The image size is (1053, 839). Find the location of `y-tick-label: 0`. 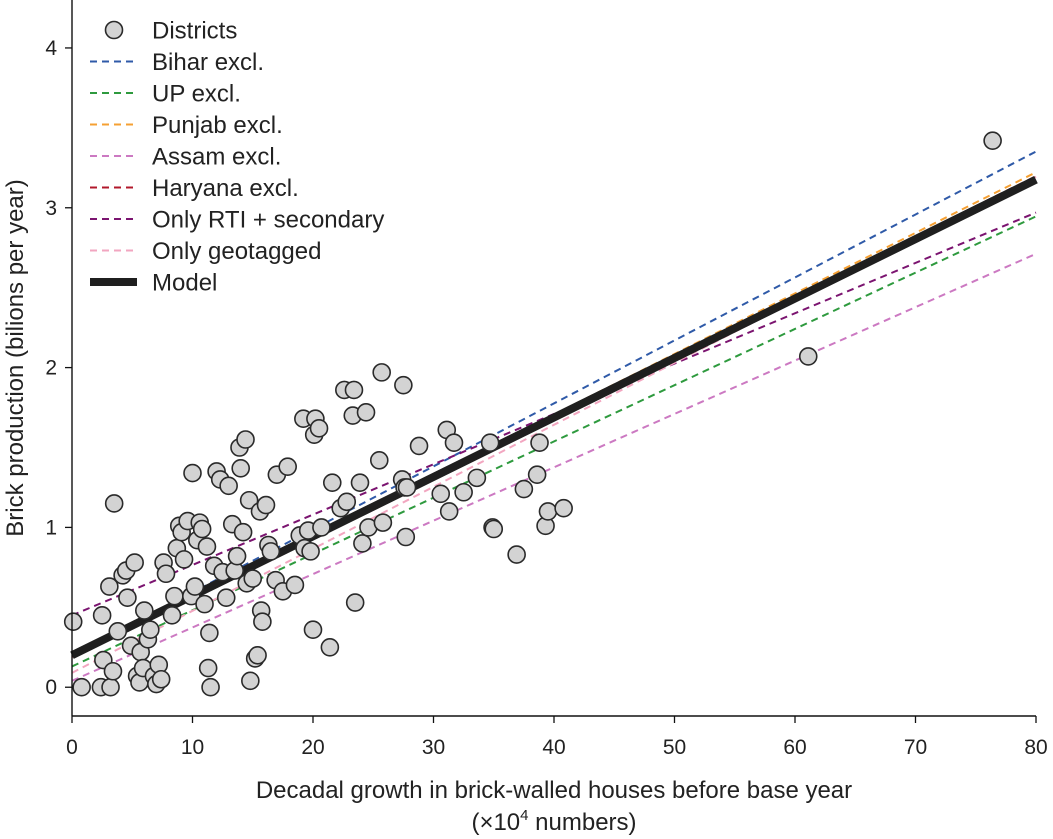

y-tick-label: 0 is located at coordinates (51, 687).